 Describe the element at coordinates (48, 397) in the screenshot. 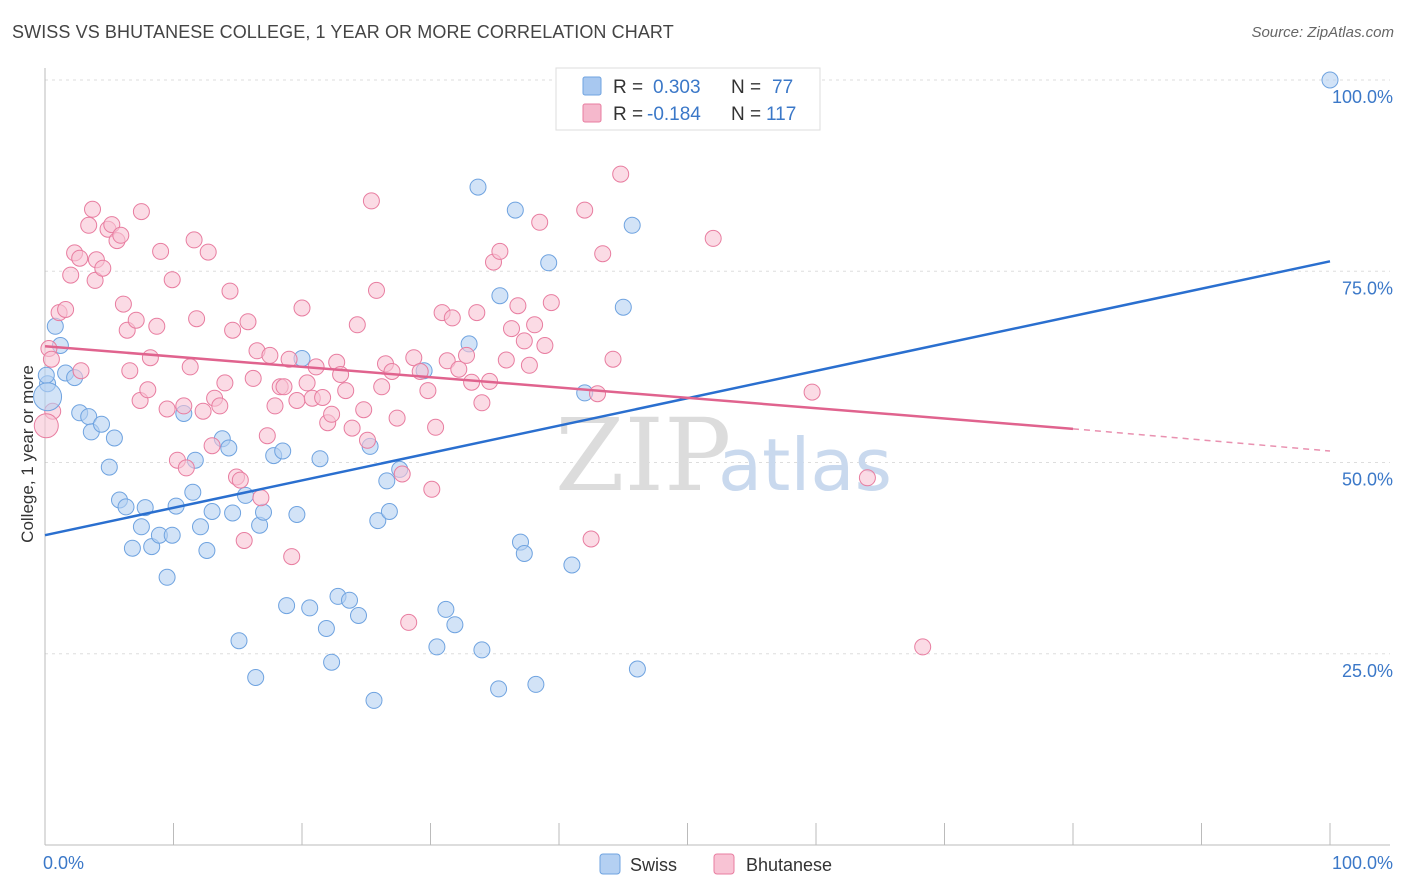

I see `swiss-point-large` at that location.